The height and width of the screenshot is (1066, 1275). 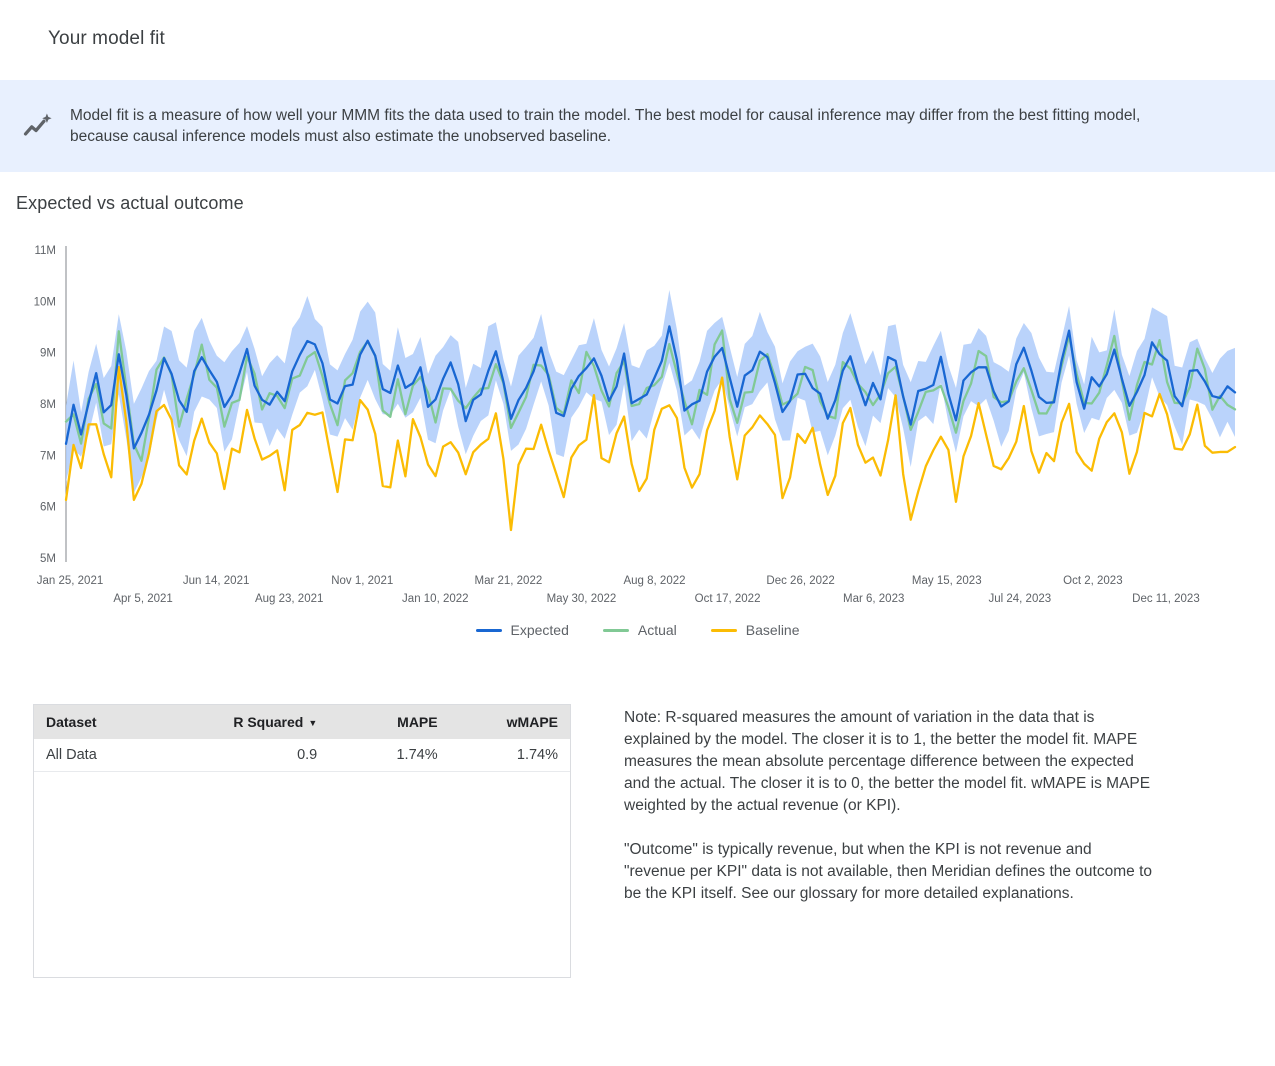 I want to click on x-axis-tick-label: Oct 17, 2022, so click(x=728, y=599).